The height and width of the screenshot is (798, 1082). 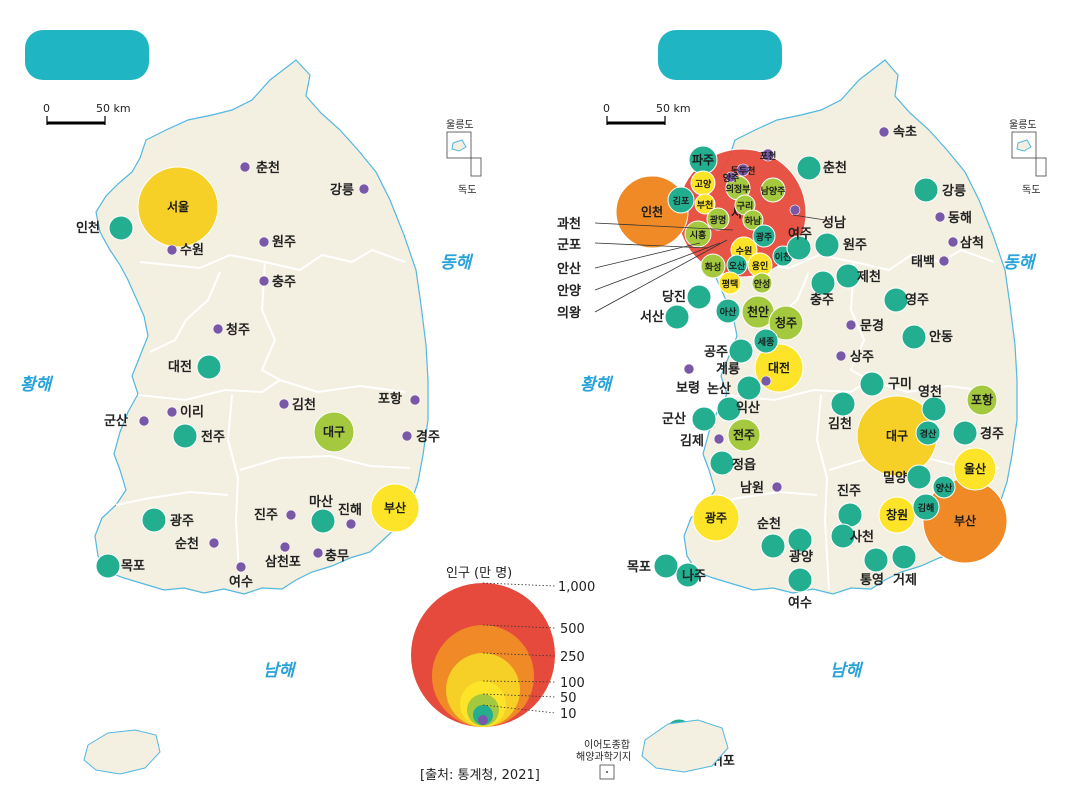 What do you see at coordinates (698, 235) in the screenshot?
I see `right-in-city-label-17: 시흥` at bounding box center [698, 235].